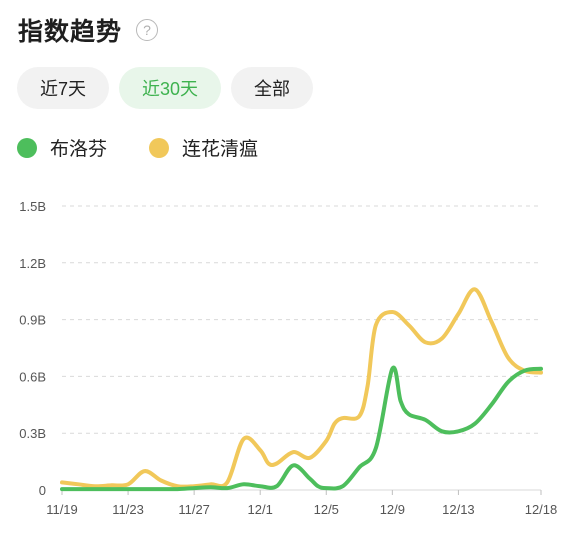  I want to click on x-tick-label: 11/27, so click(194, 509).